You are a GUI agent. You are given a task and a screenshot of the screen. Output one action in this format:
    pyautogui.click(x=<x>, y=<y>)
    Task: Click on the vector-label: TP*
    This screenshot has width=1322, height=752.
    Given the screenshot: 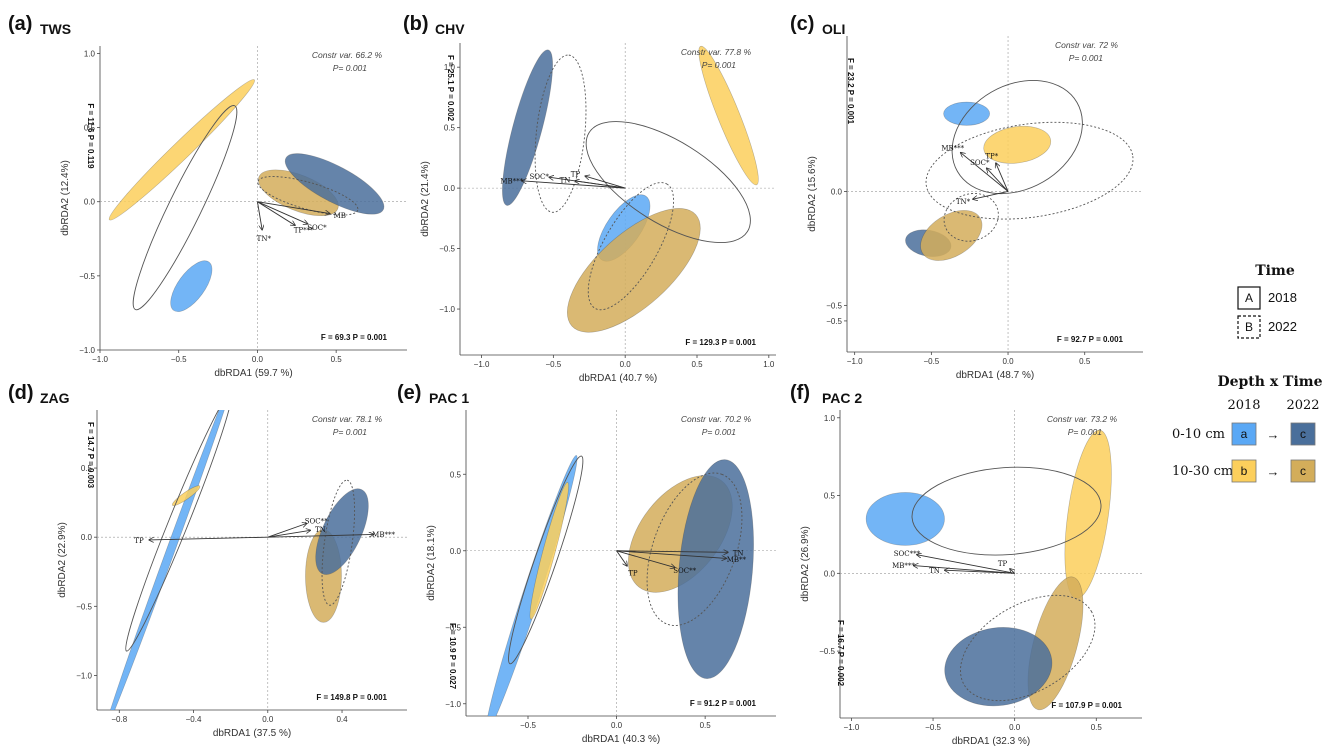 What is the action you would take?
    pyautogui.click(x=991, y=157)
    